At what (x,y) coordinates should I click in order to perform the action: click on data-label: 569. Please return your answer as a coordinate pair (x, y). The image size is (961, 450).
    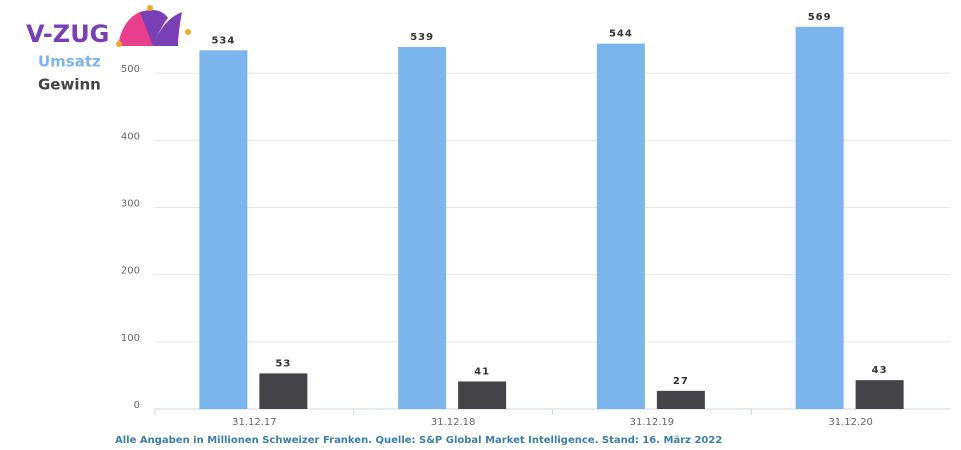
    Looking at the image, I should click on (820, 17).